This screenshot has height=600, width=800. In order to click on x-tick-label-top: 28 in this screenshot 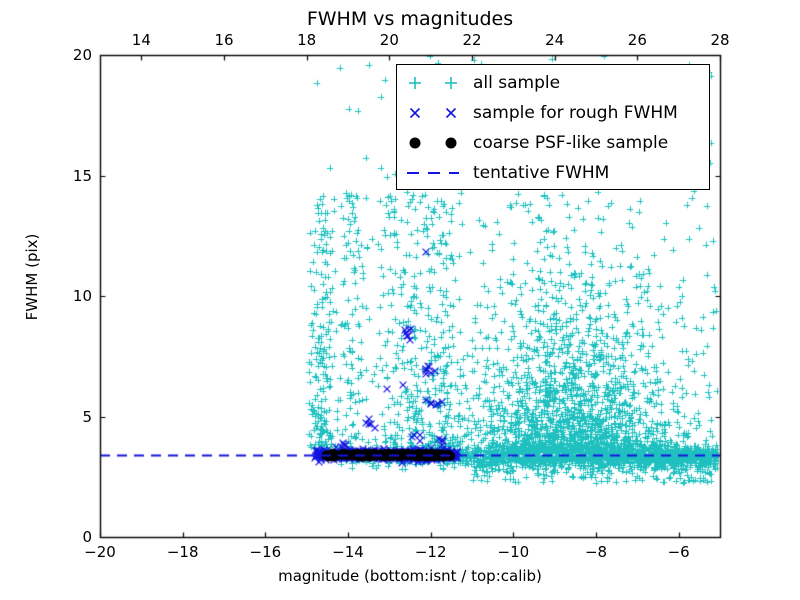, I will do `click(720, 40)`.